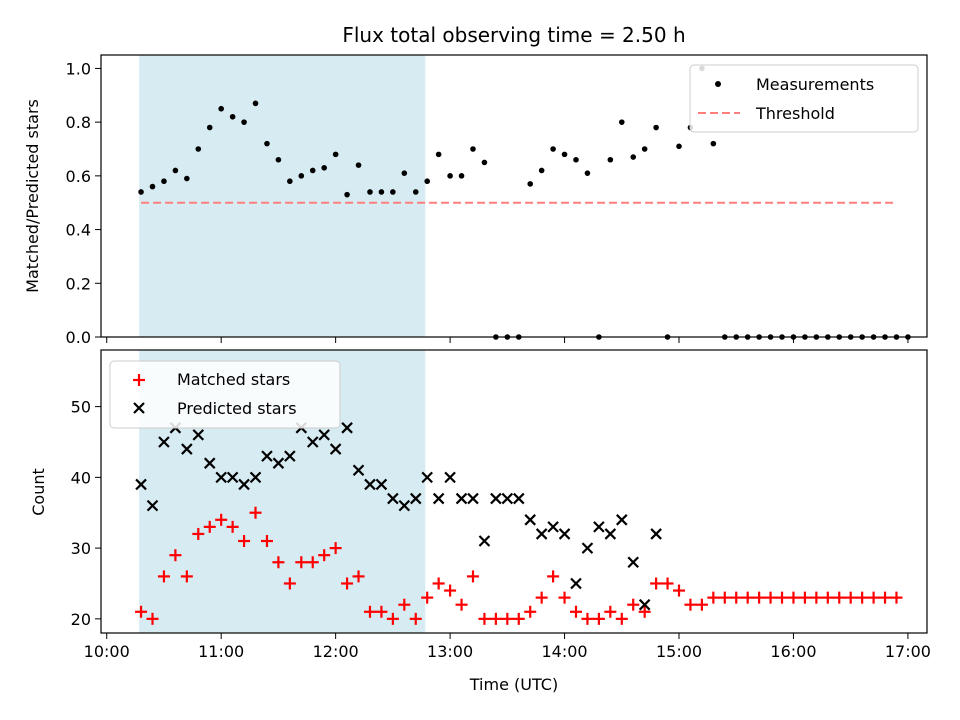 The width and height of the screenshot is (960, 720). What do you see at coordinates (78, 283) in the screenshot?
I see `y-tick-label: 0.2` at bounding box center [78, 283].